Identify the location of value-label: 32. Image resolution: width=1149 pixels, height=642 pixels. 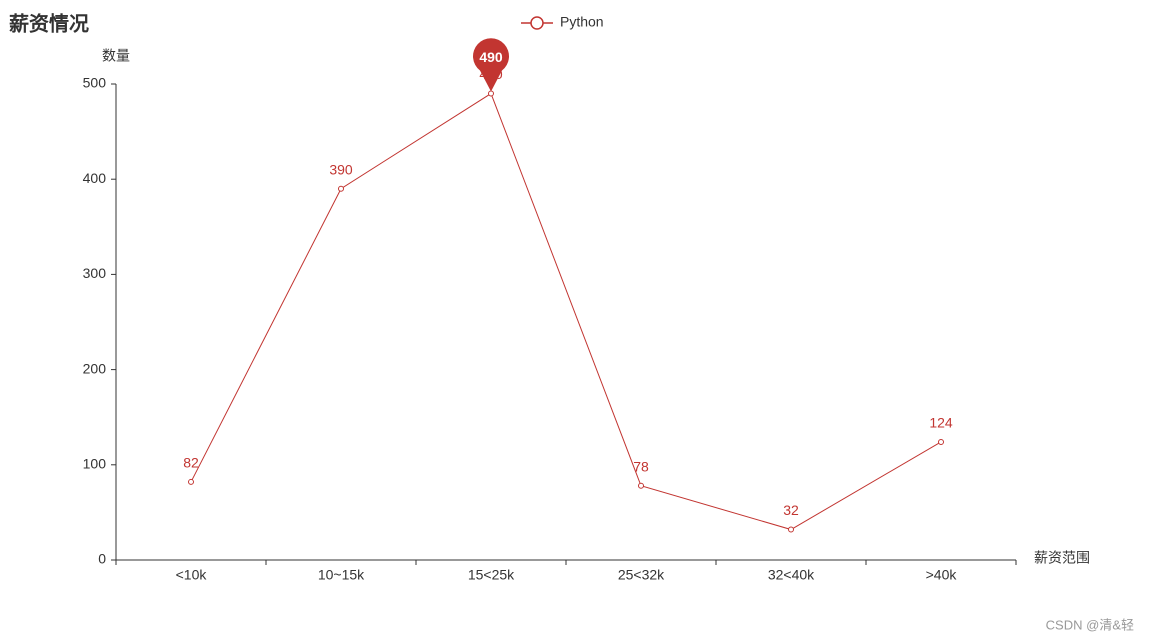
(791, 510).